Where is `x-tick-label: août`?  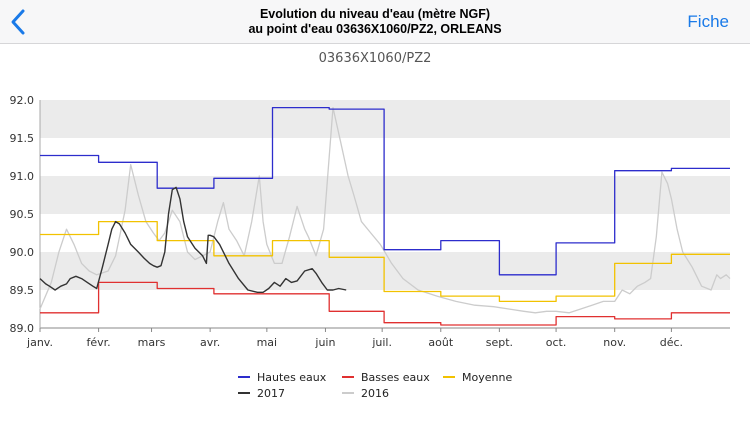 x-tick-label: août is located at coordinates (440, 342).